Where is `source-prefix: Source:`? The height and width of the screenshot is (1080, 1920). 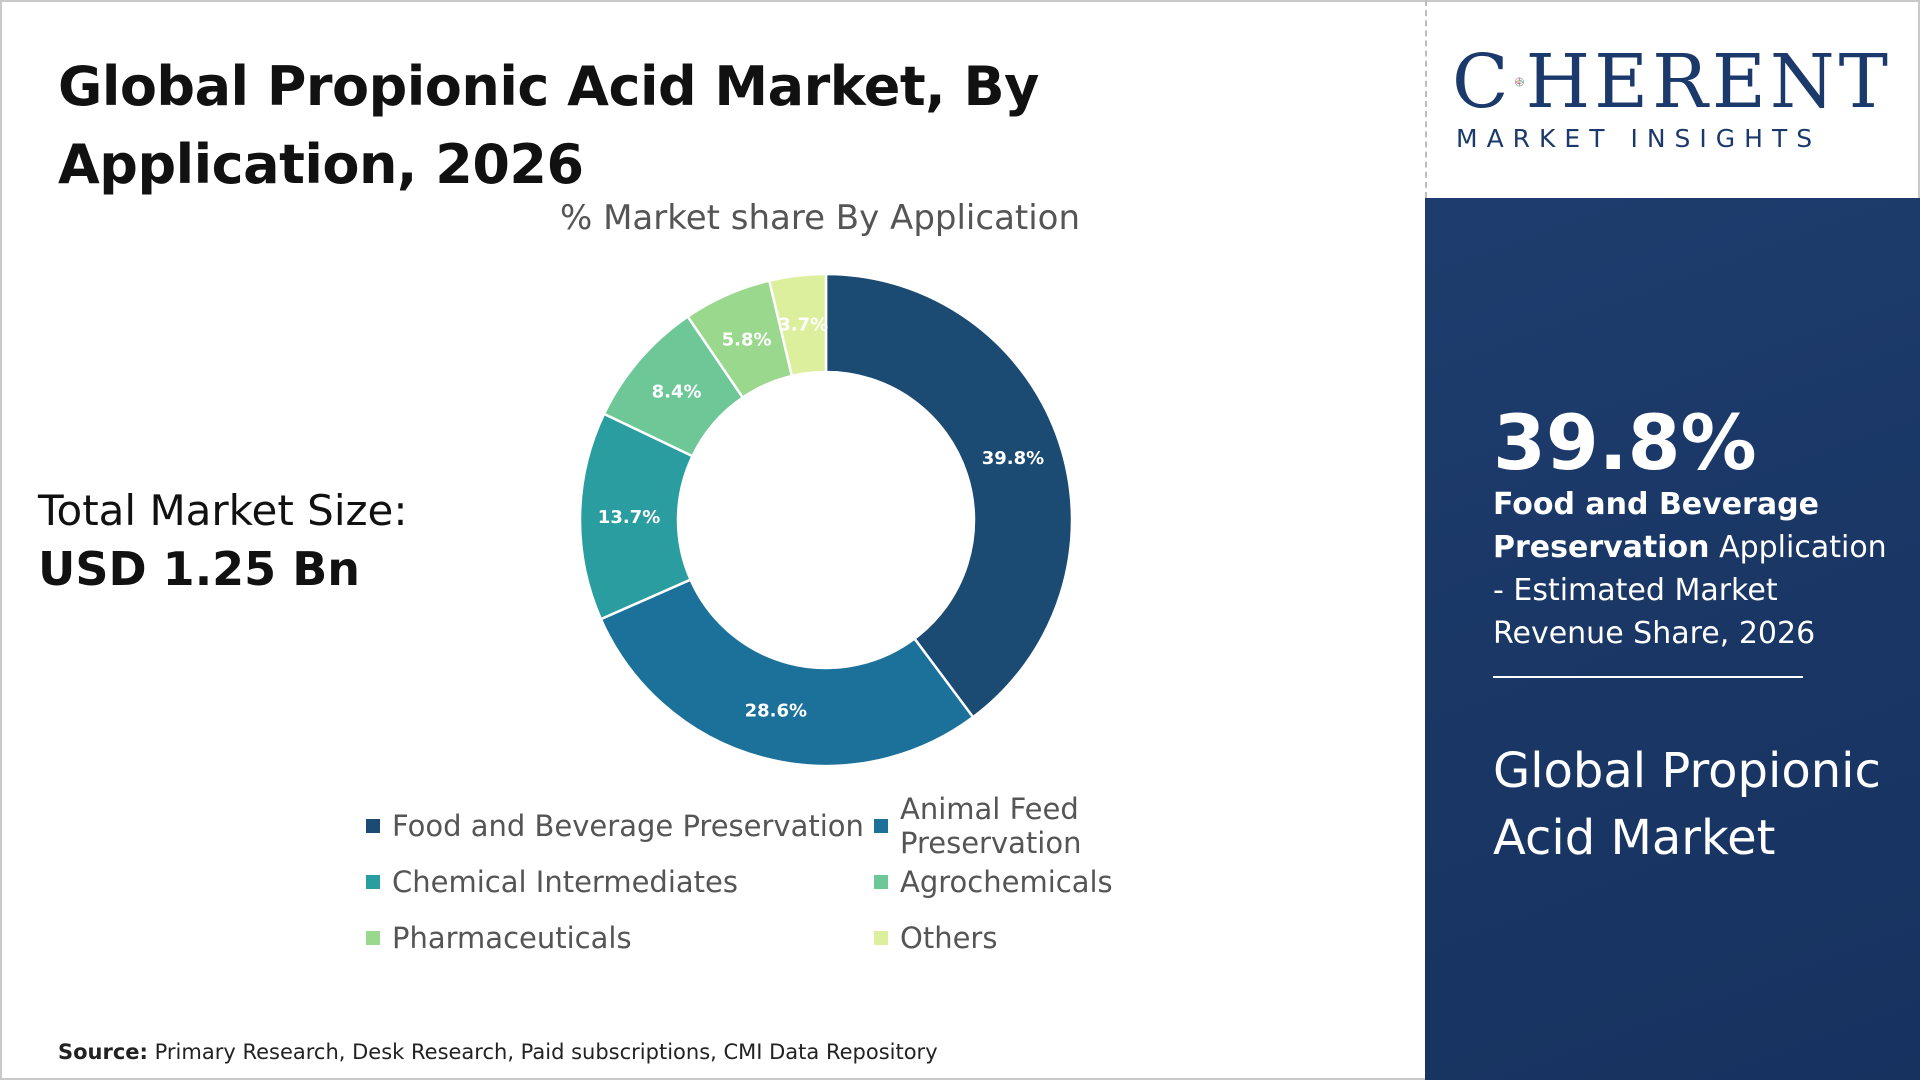 source-prefix: Source: is located at coordinates (103, 1052).